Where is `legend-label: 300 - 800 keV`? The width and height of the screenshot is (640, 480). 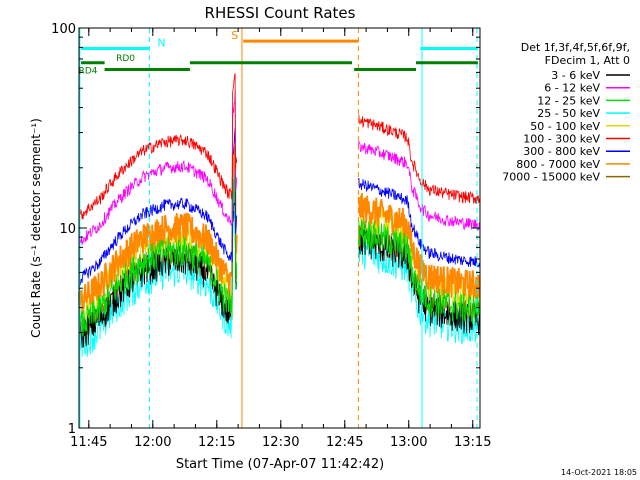
legend-label: 300 - 800 keV is located at coordinates (561, 151).